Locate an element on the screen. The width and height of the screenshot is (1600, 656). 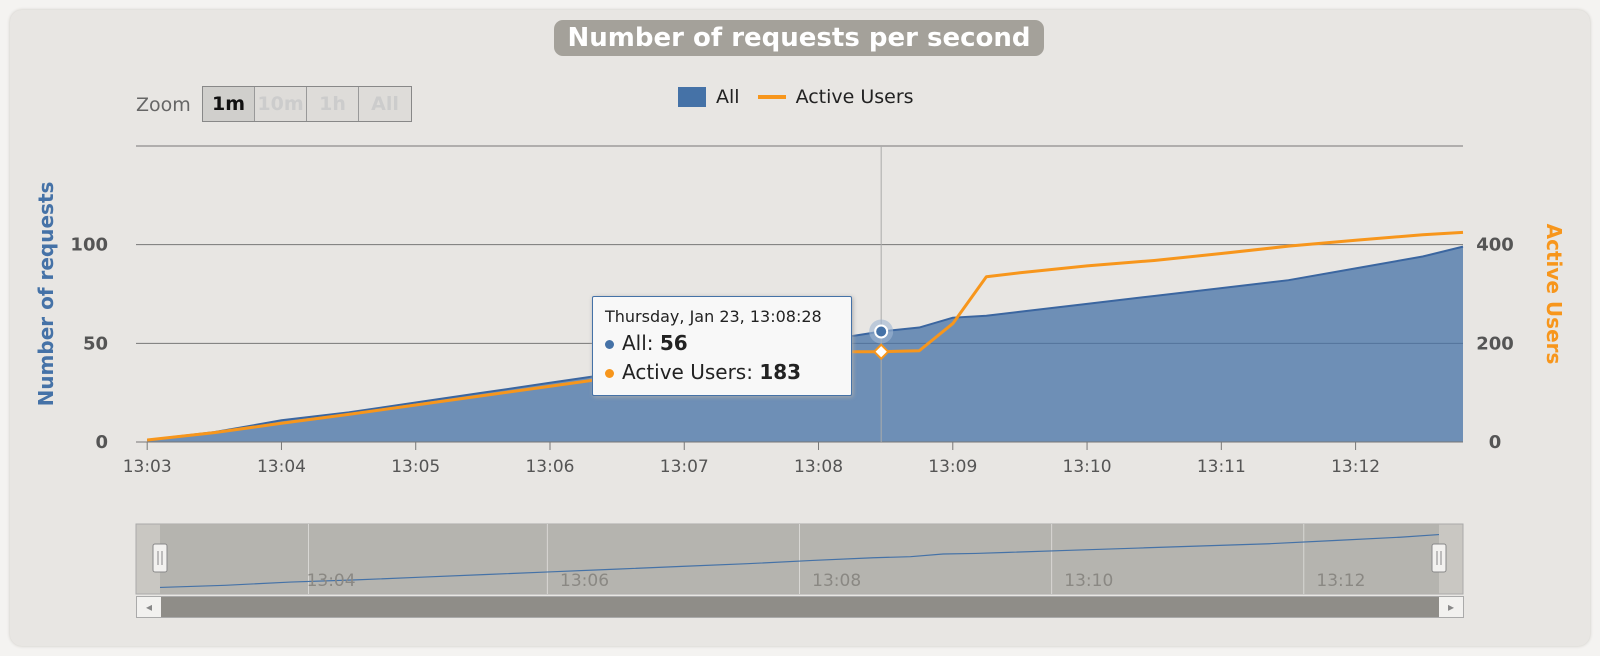
legend: All Active Users is located at coordinates (805, 97).